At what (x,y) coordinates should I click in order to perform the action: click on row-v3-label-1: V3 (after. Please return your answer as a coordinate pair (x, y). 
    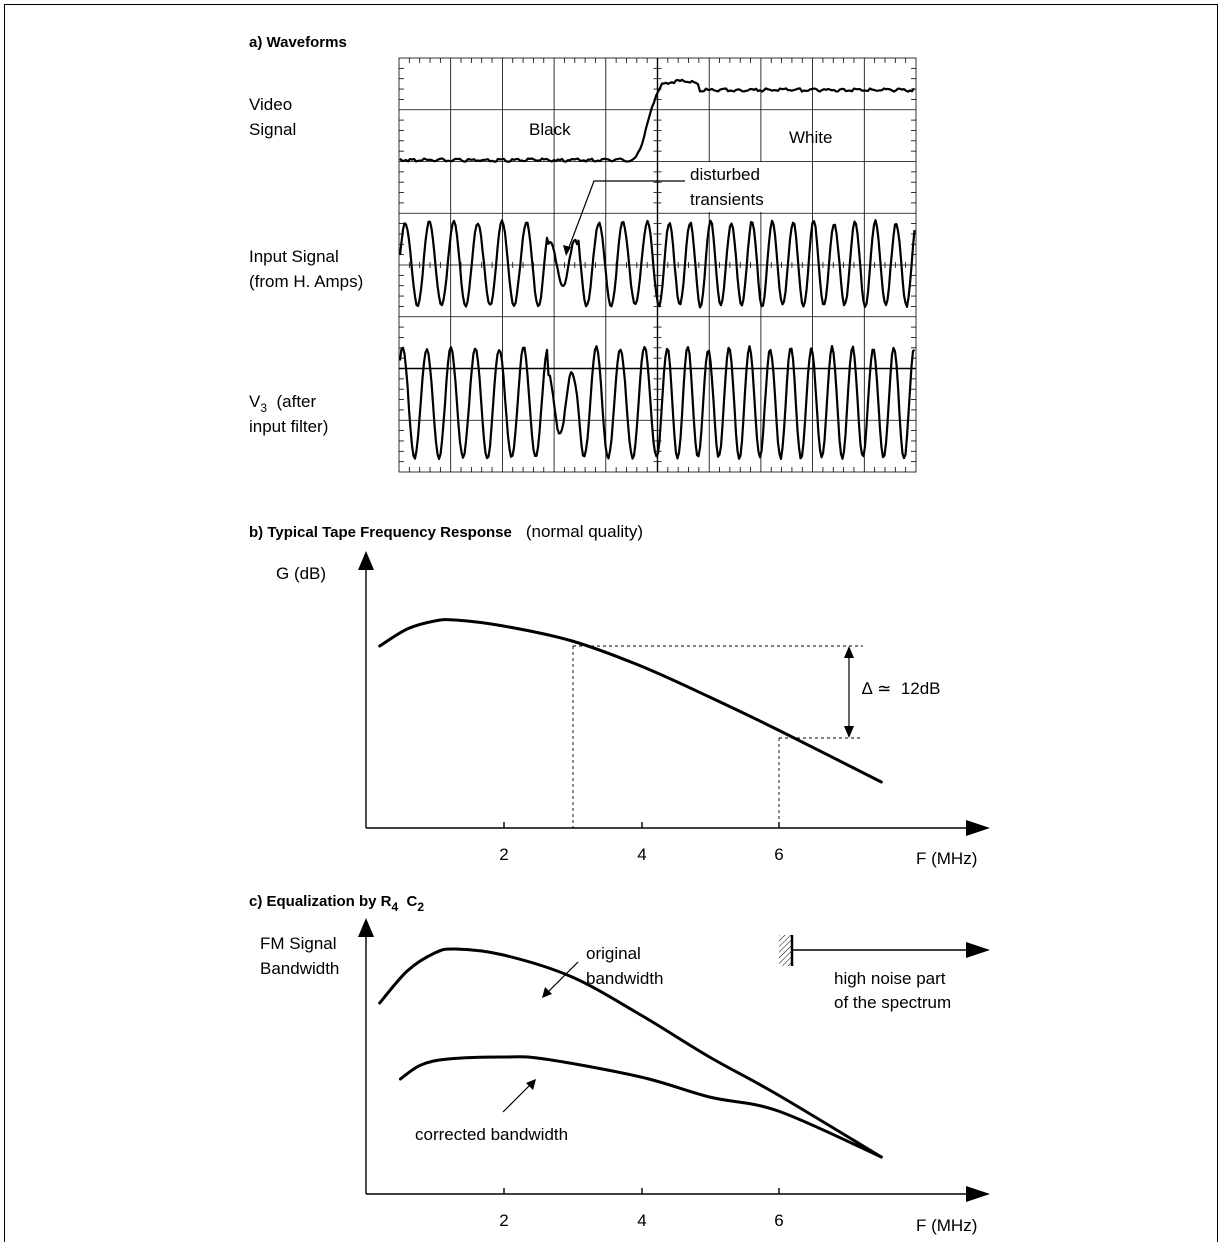
    Looking at the image, I should click on (282, 403).